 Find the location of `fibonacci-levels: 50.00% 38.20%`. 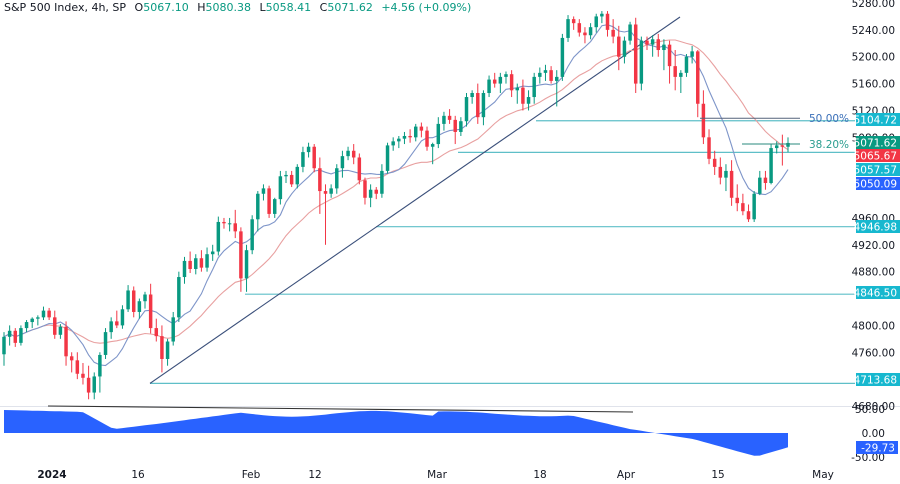

fibonacci-levels: 50.00% 38.20% is located at coordinates (774, 132).